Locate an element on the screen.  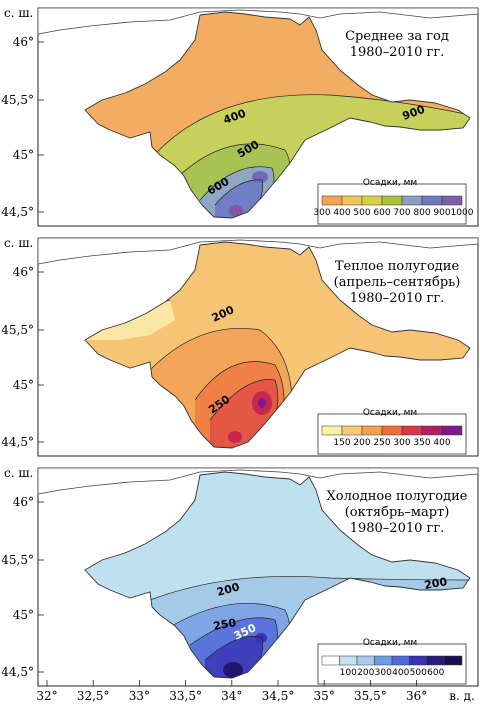
longitude-tick-label: 32° is located at coordinates (46, 696).